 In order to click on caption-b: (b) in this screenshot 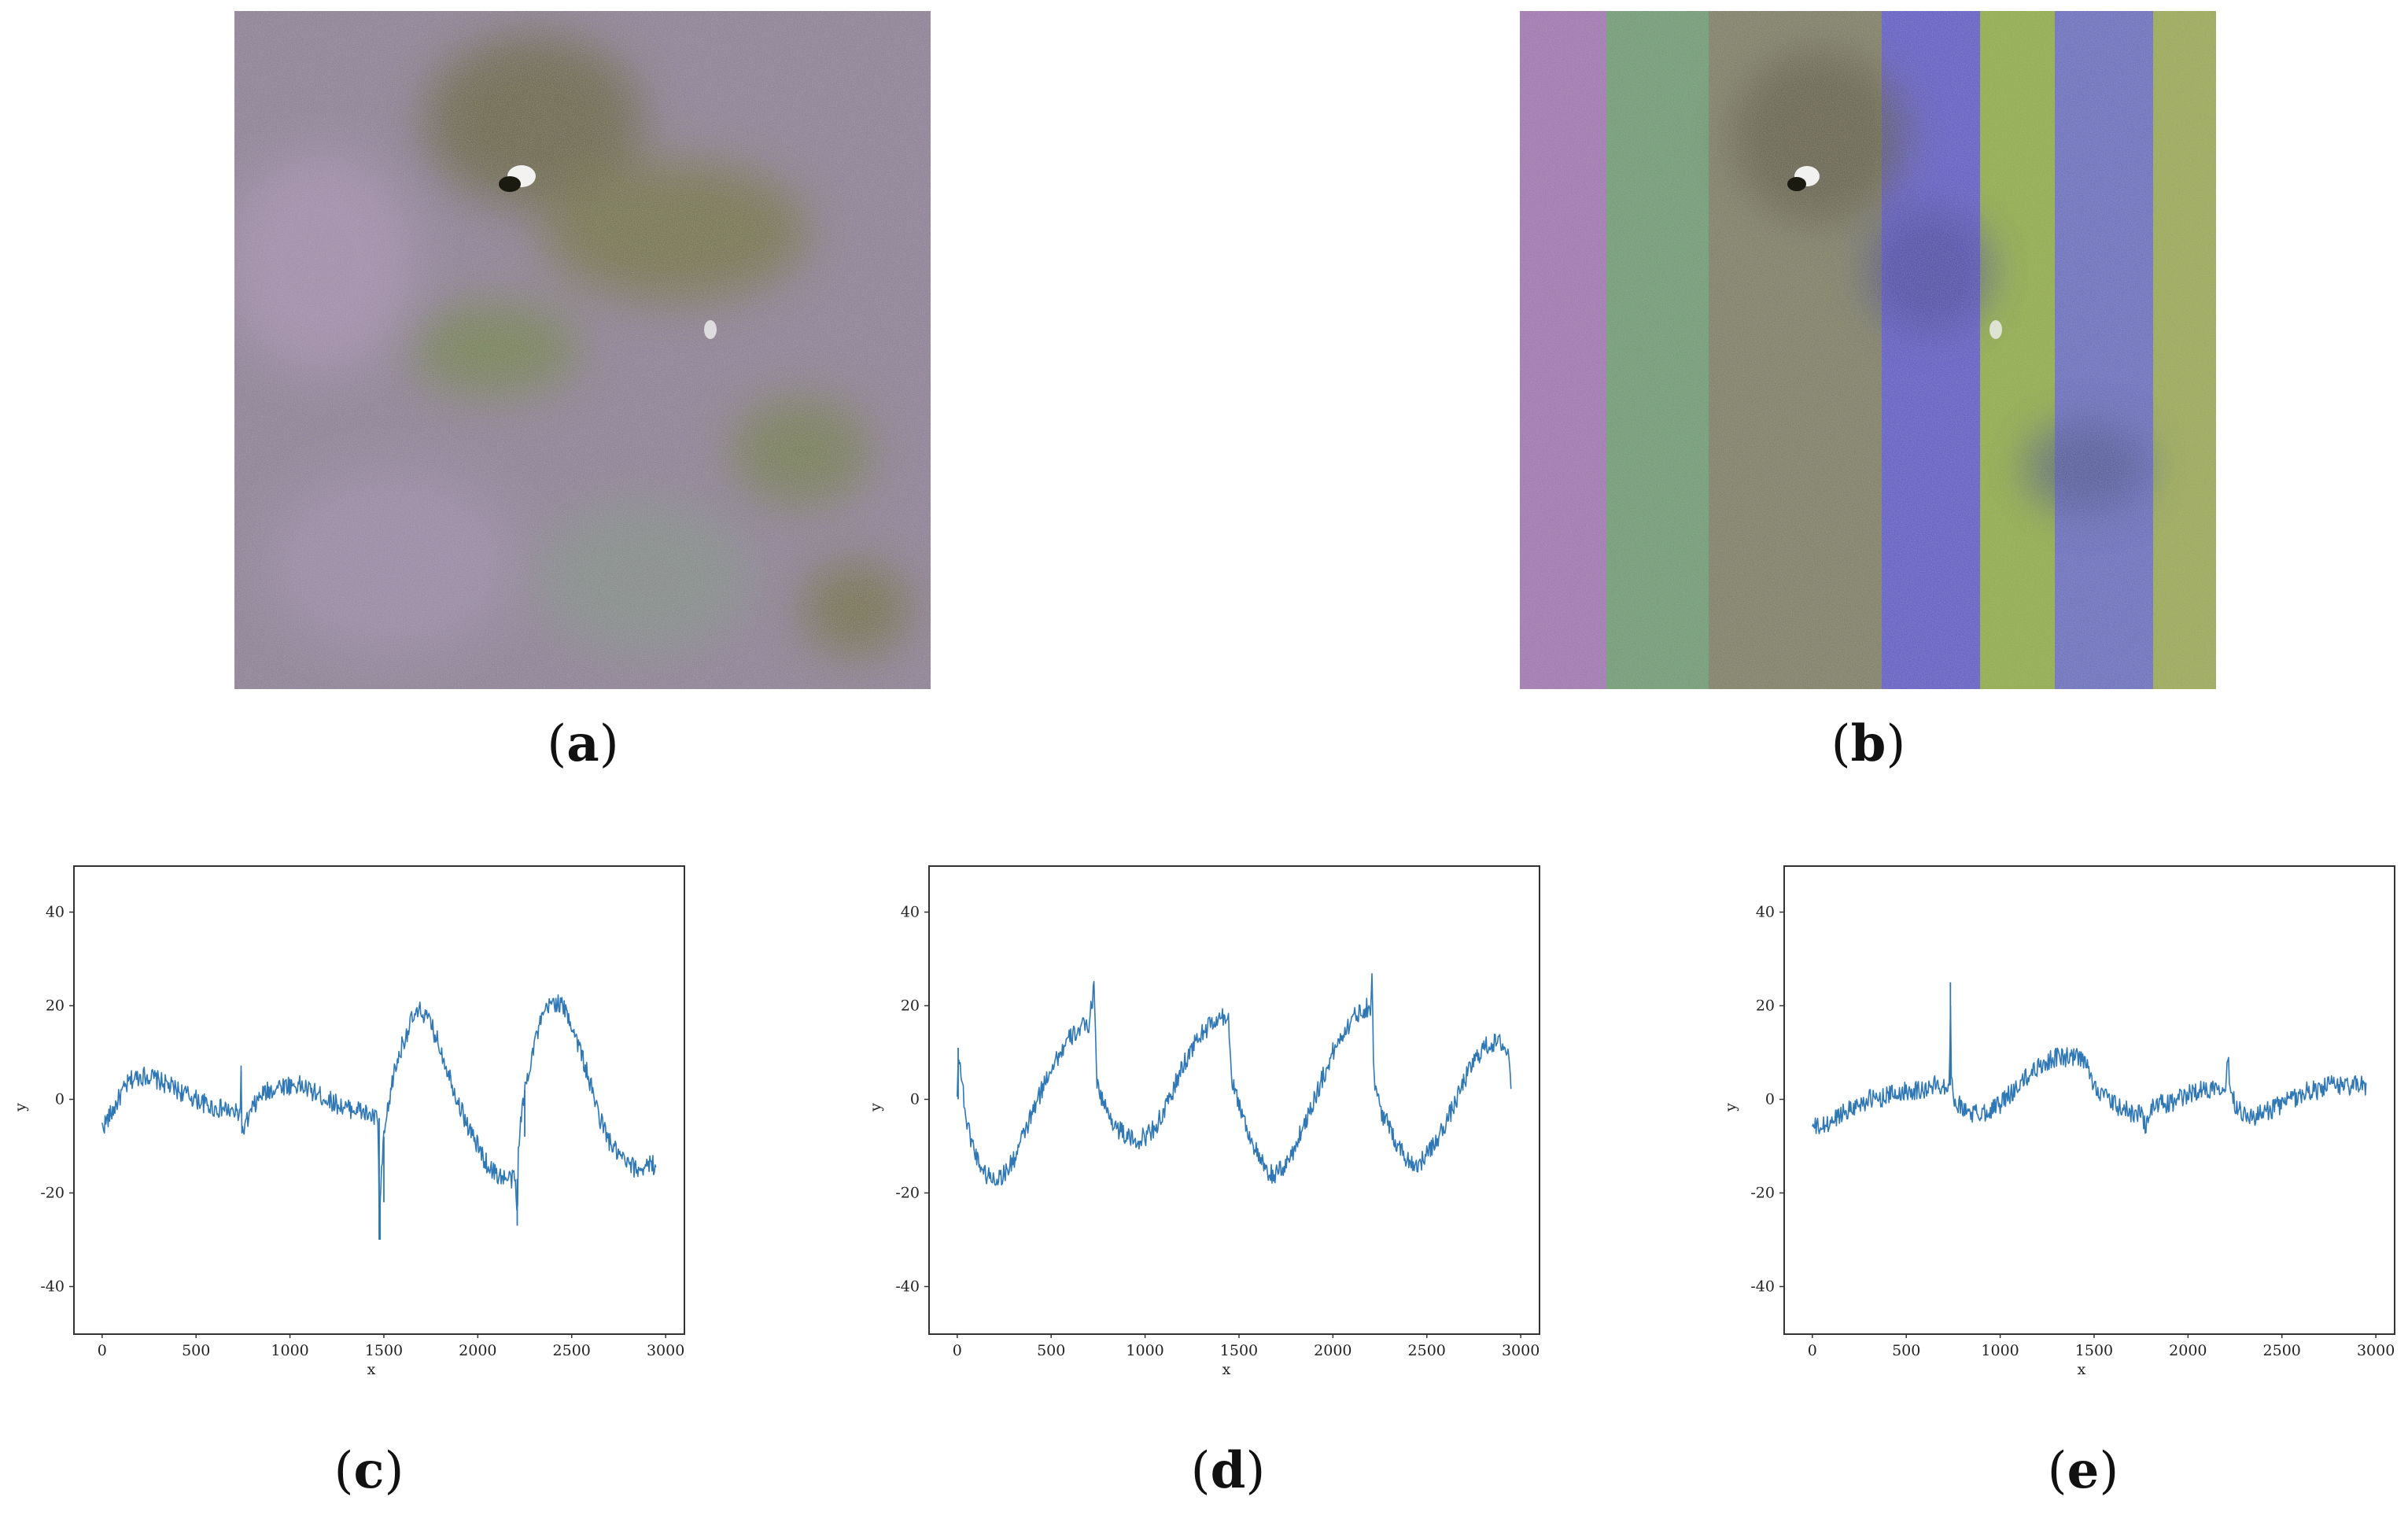, I will do `click(1869, 743)`.